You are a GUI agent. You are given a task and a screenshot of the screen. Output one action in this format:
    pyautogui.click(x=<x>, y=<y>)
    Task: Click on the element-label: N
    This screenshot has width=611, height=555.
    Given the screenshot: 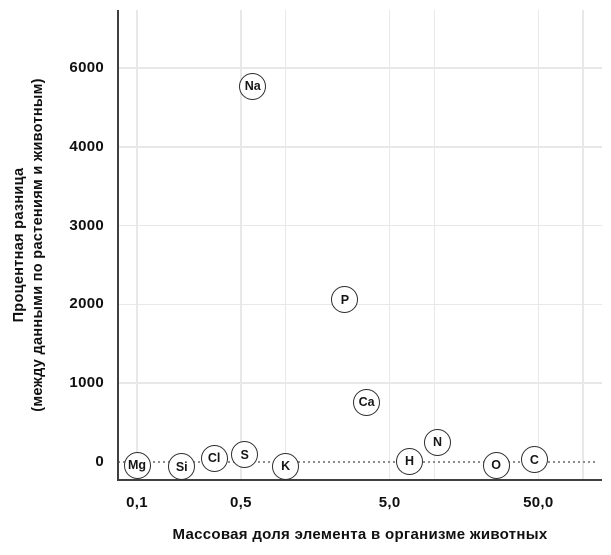 What is the action you would take?
    pyautogui.click(x=438, y=442)
    